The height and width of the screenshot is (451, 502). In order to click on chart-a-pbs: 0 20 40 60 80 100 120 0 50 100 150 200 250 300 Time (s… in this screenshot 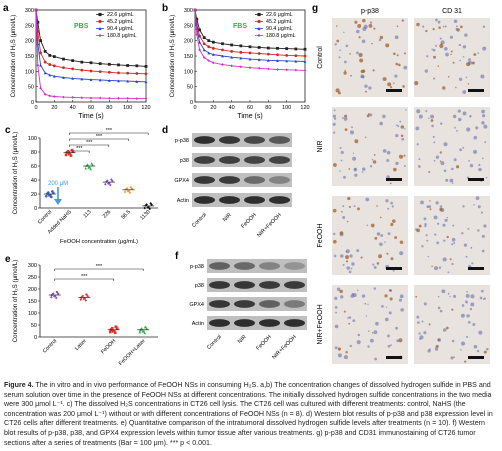, I will do `click(80, 64)`.